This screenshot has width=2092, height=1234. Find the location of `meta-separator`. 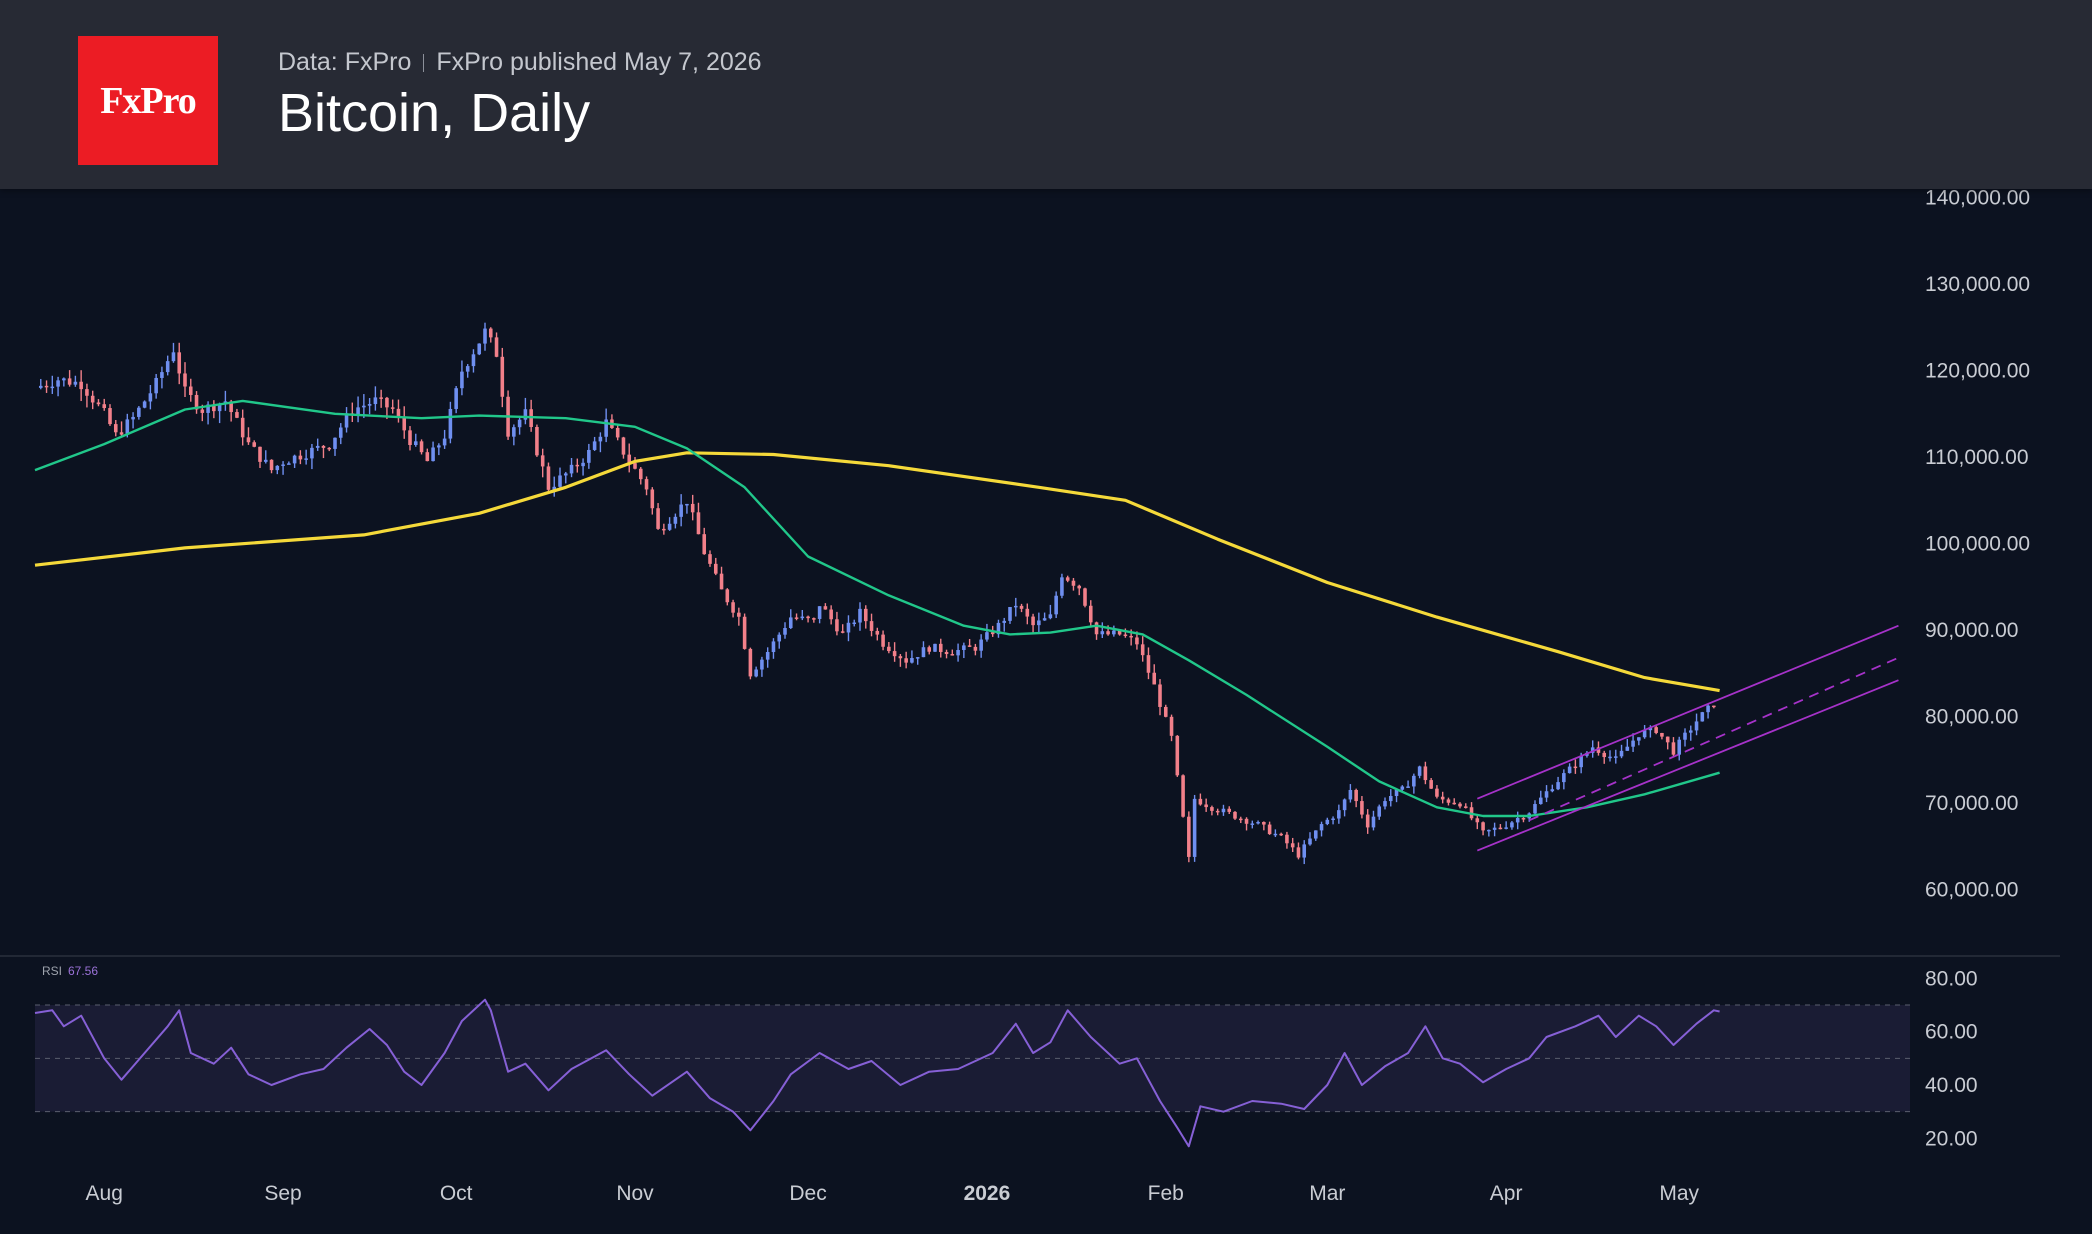

meta-separator is located at coordinates (424, 62).